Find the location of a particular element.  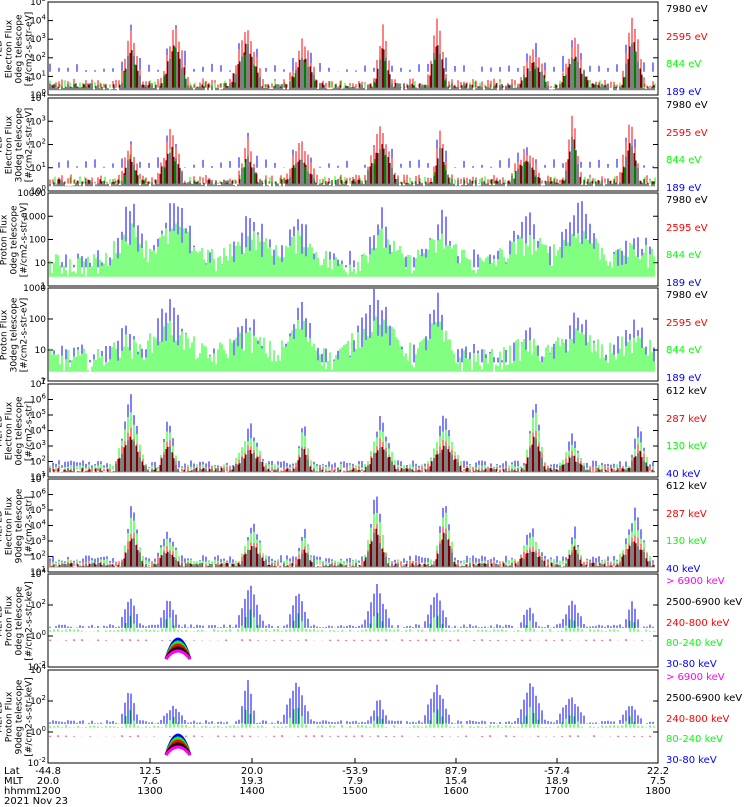

panel-3: 10000 1000 100 10 1 is located at coordinates (338, 240).